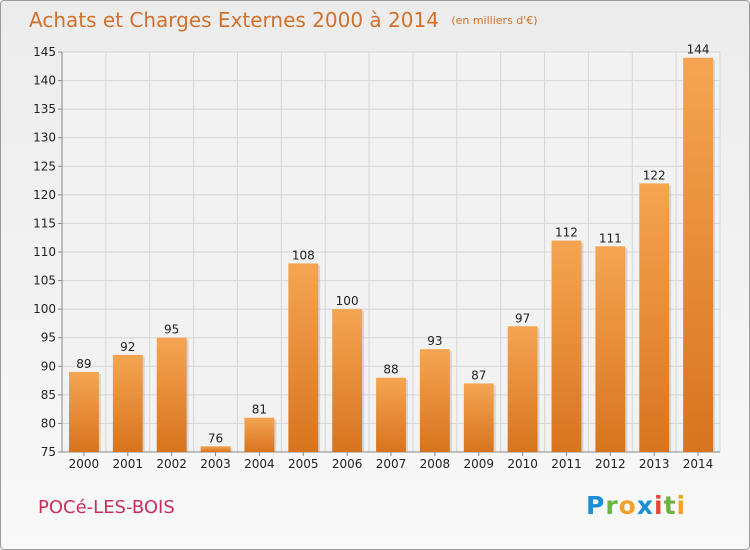  Describe the element at coordinates (303, 255) in the screenshot. I see `data-label: 108` at that location.